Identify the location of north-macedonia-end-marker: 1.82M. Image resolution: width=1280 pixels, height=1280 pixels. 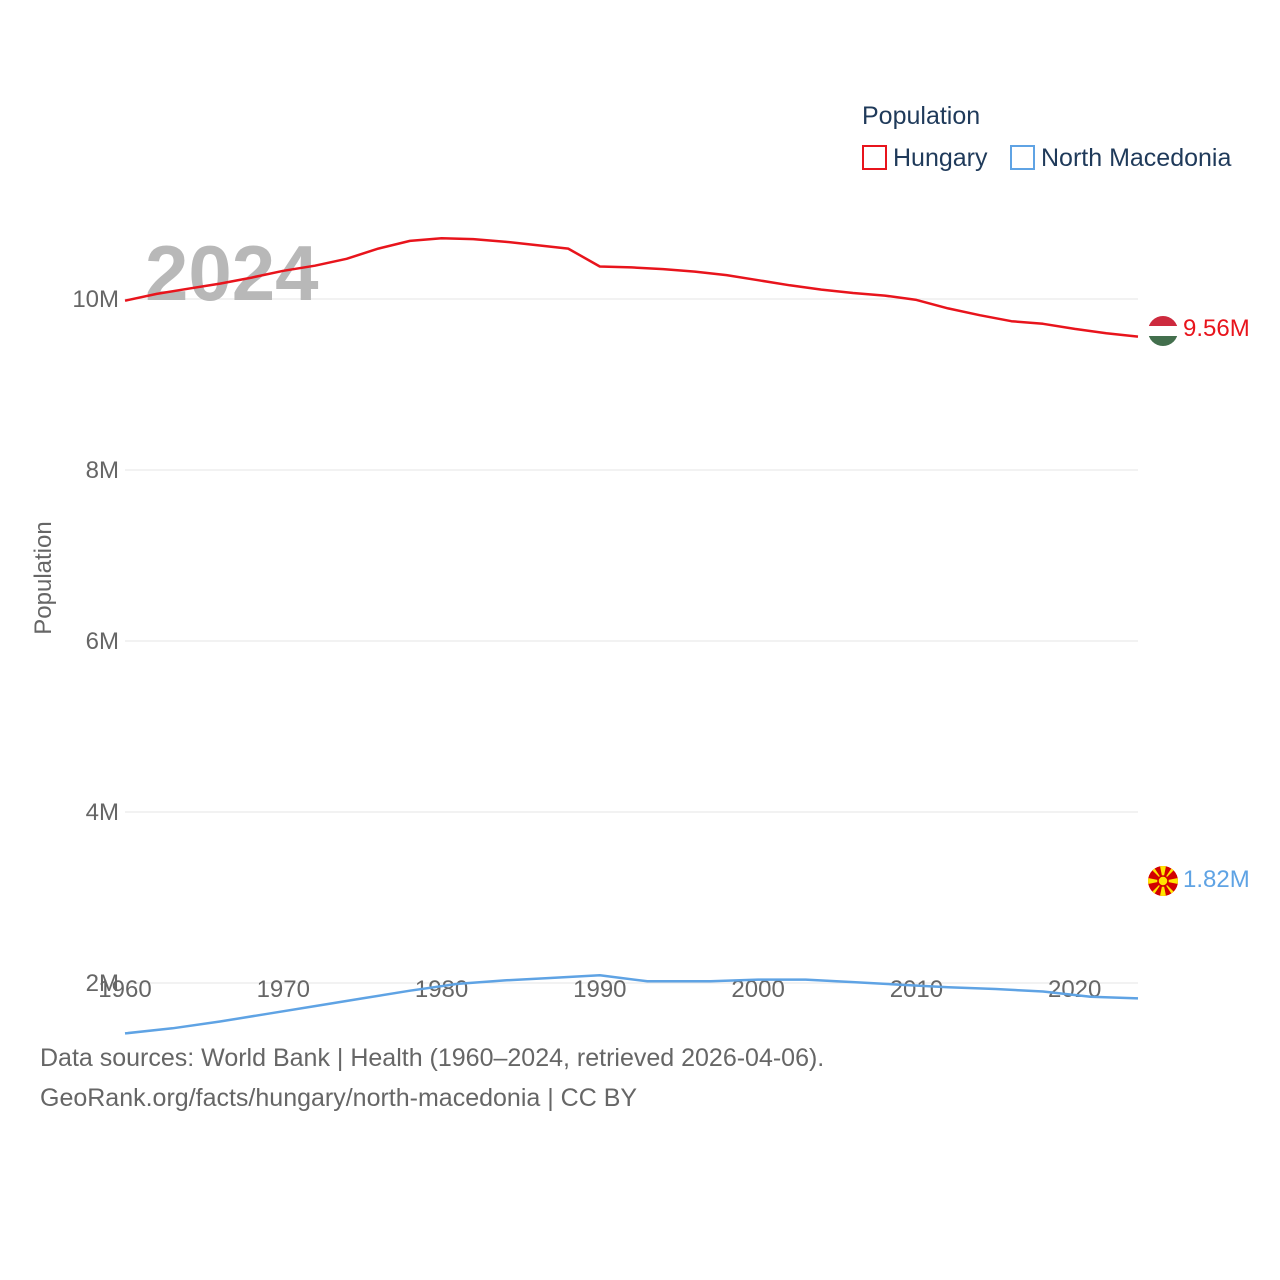
(1199, 881).